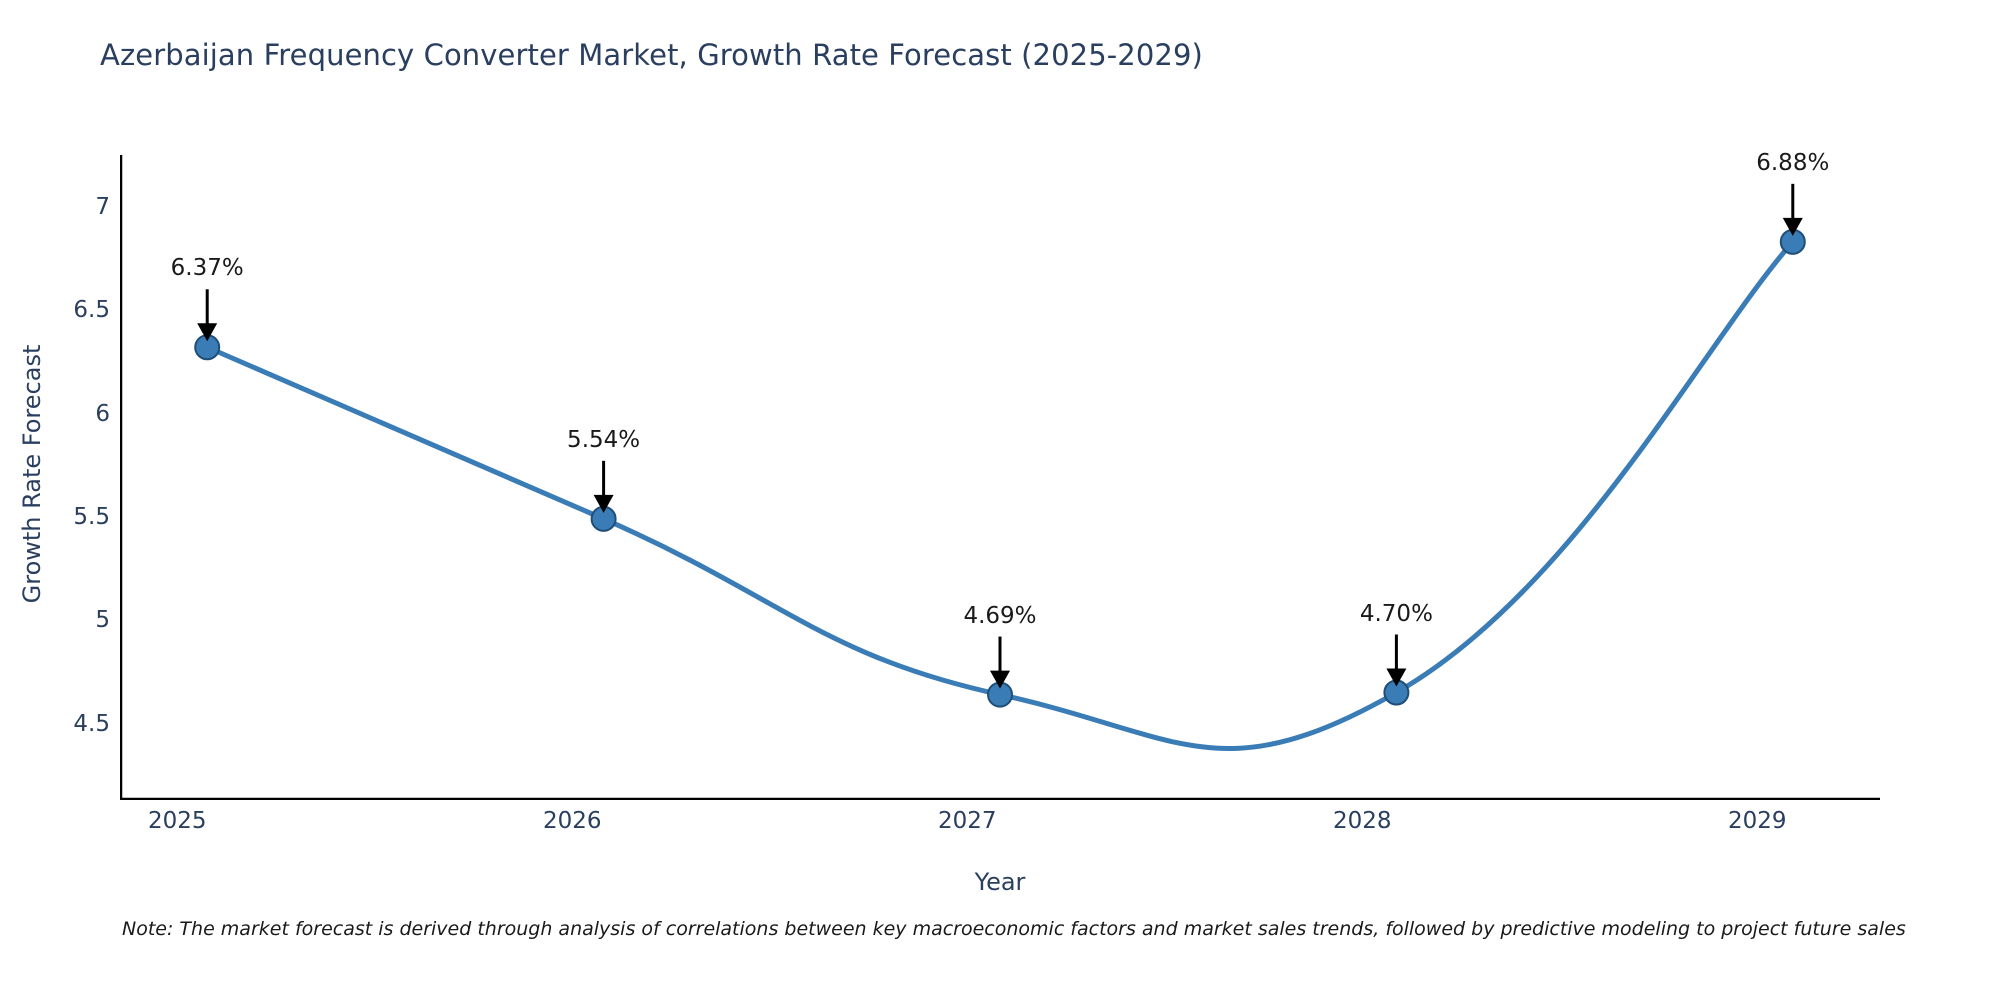 This screenshot has width=2000, height=1000. I want to click on x-tick-label: 2028, so click(1362, 821).